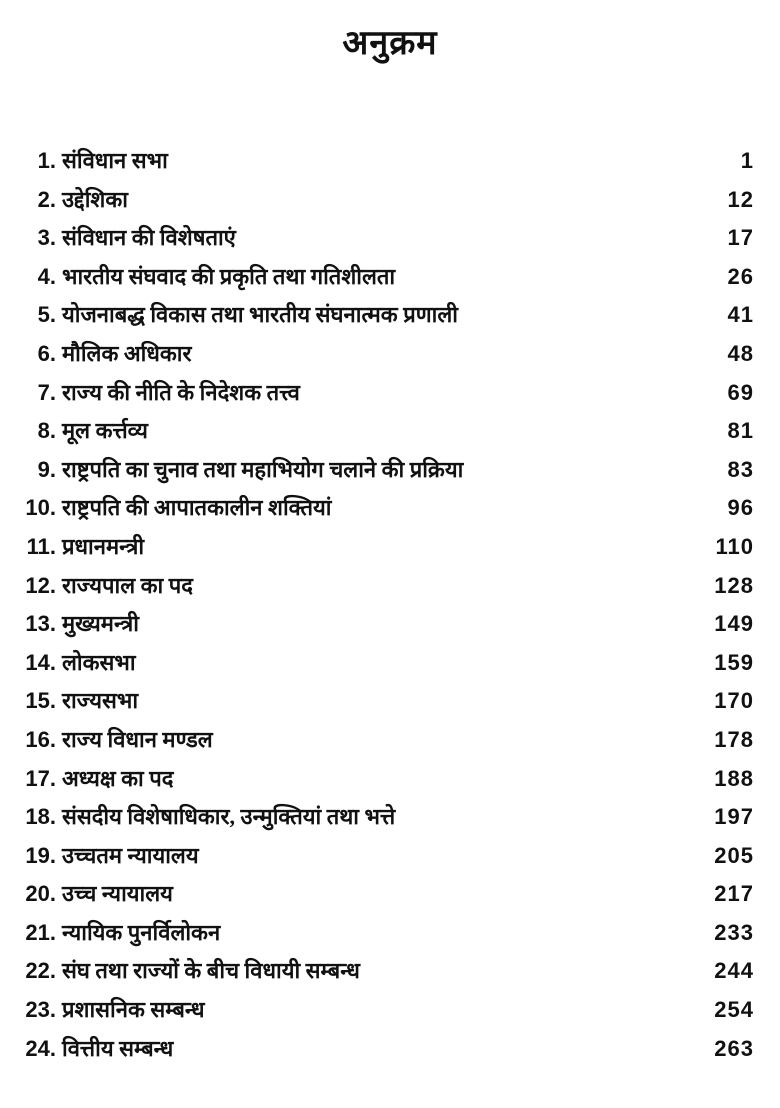 Image resolution: width=780 pixels, height=1108 pixels. What do you see at coordinates (734, 778) in the screenshot?
I see `page-number: 188` at bounding box center [734, 778].